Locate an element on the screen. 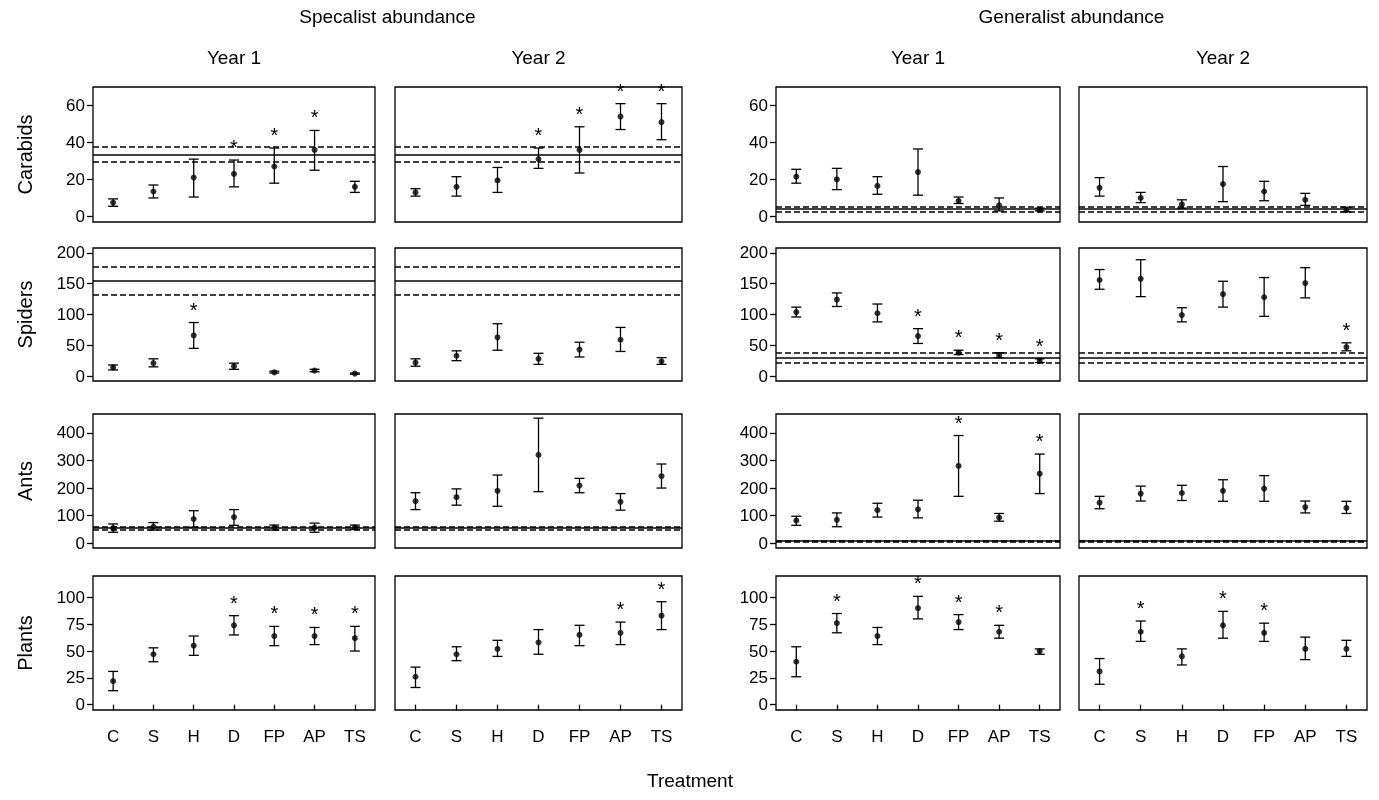 The width and height of the screenshot is (1379, 800). chart-title: Specalist abundance is located at coordinates (387, 17).